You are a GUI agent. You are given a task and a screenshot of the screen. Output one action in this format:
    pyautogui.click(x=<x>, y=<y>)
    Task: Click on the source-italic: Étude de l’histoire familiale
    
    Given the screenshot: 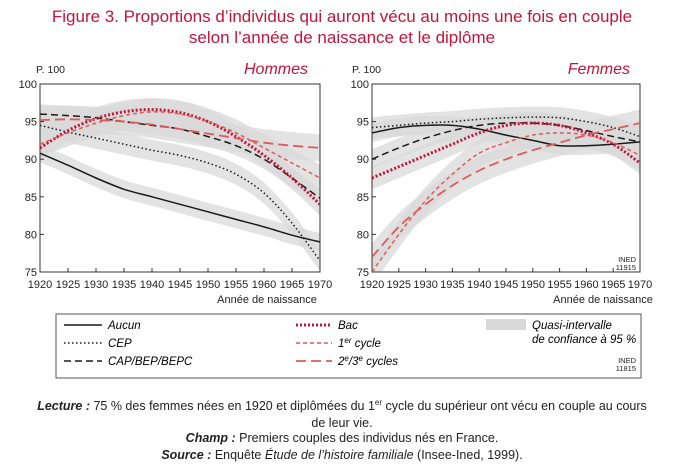 What is the action you would take?
    pyautogui.click(x=339, y=455)
    